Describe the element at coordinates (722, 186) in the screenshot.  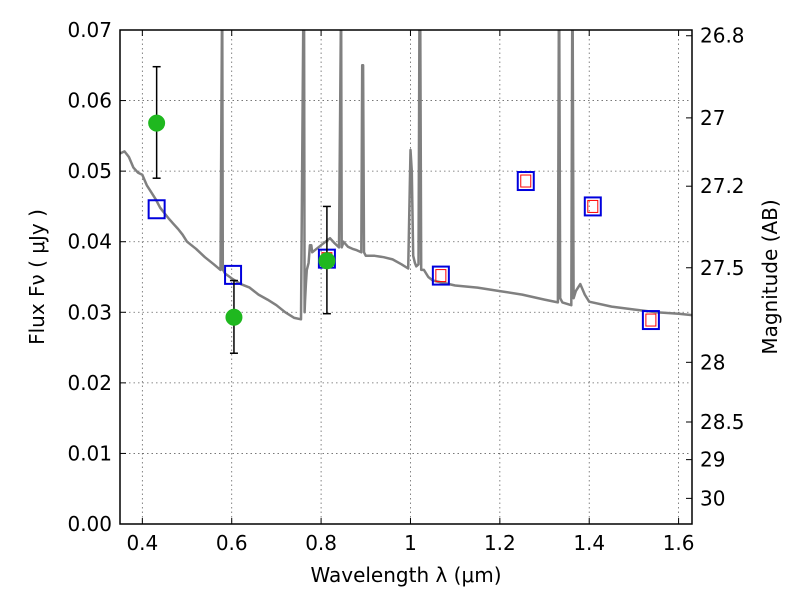
I see `y2-tick-label: 27.2` at that location.